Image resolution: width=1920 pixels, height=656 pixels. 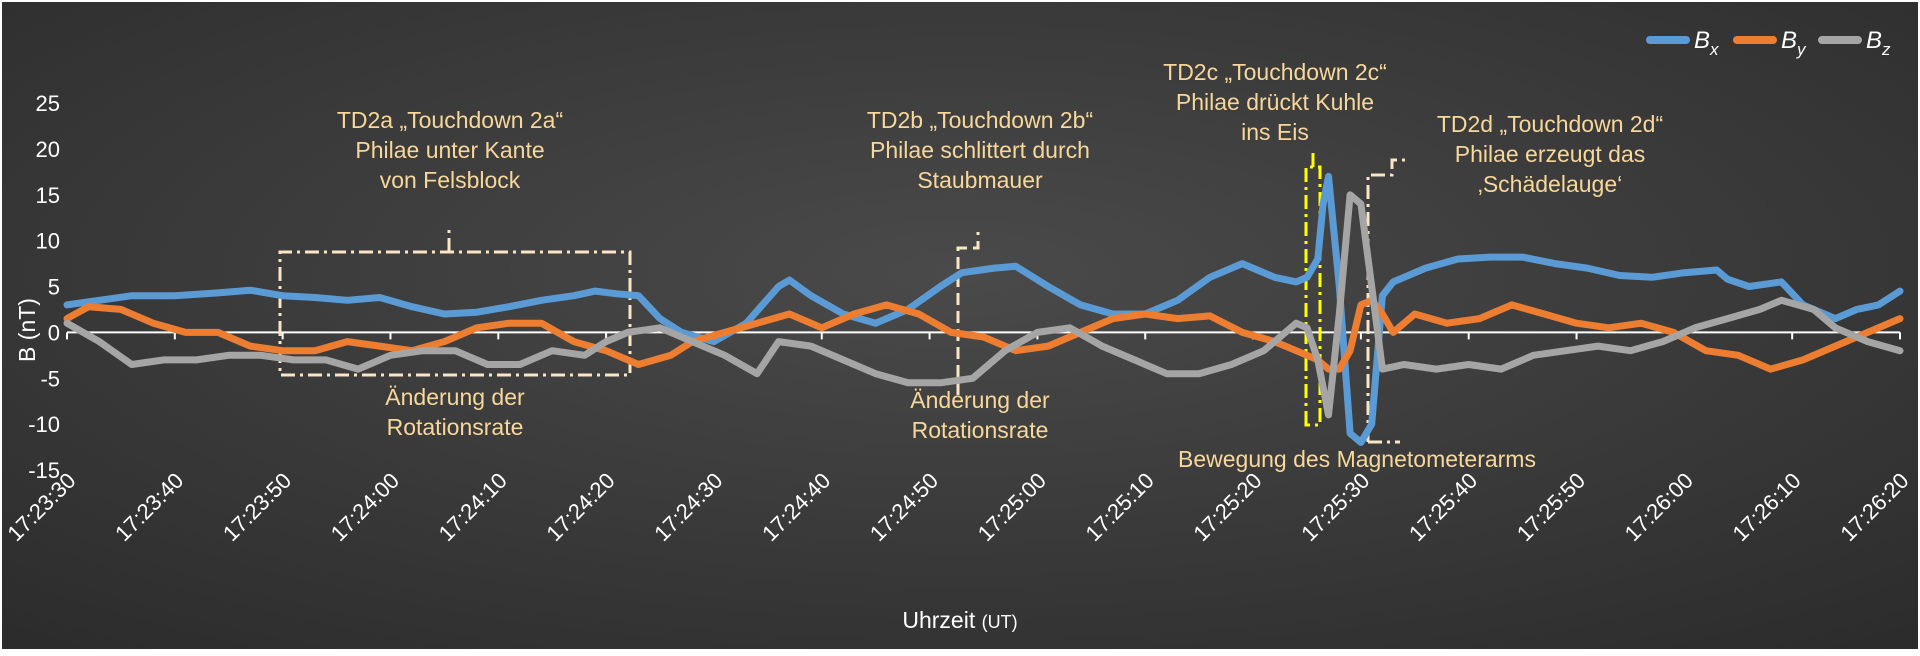 I want to click on annotation-line: ins Eis, so click(x=1275, y=132).